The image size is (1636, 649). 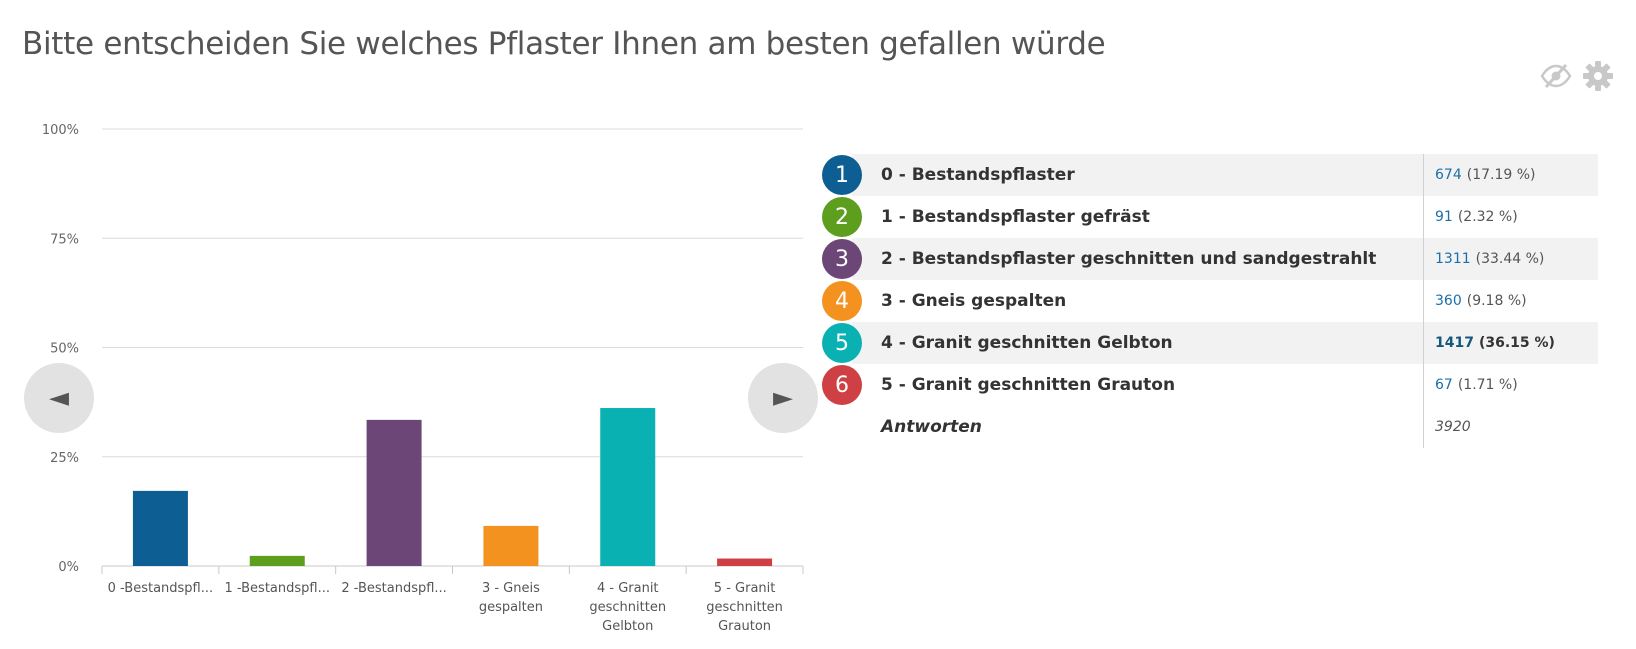 I want to click on legend-badge: 2, so click(x=842, y=217).